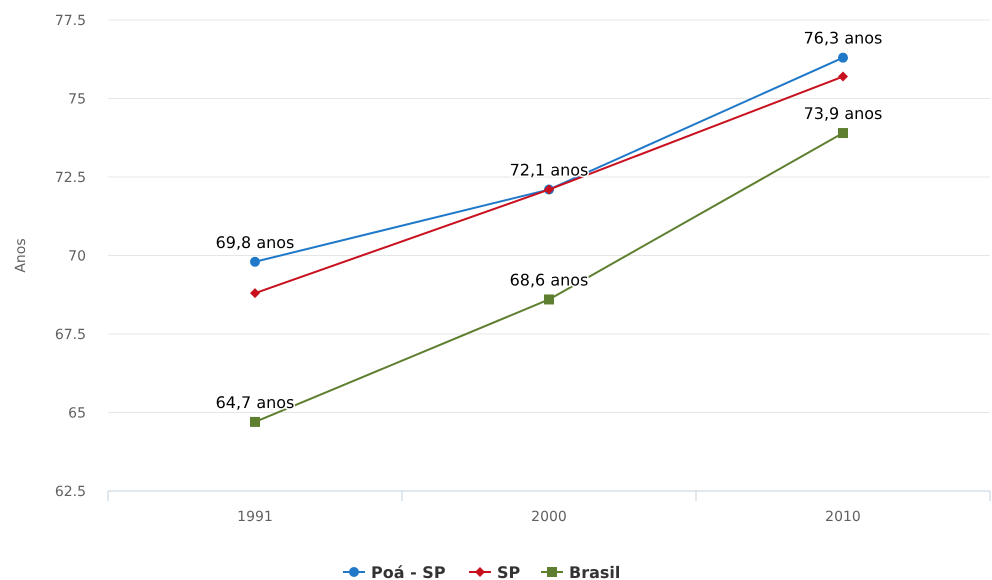 Image resolution: width=992 pixels, height=580 pixels. Describe the element at coordinates (843, 517) in the screenshot. I see `x-tick-label: 2010` at that location.